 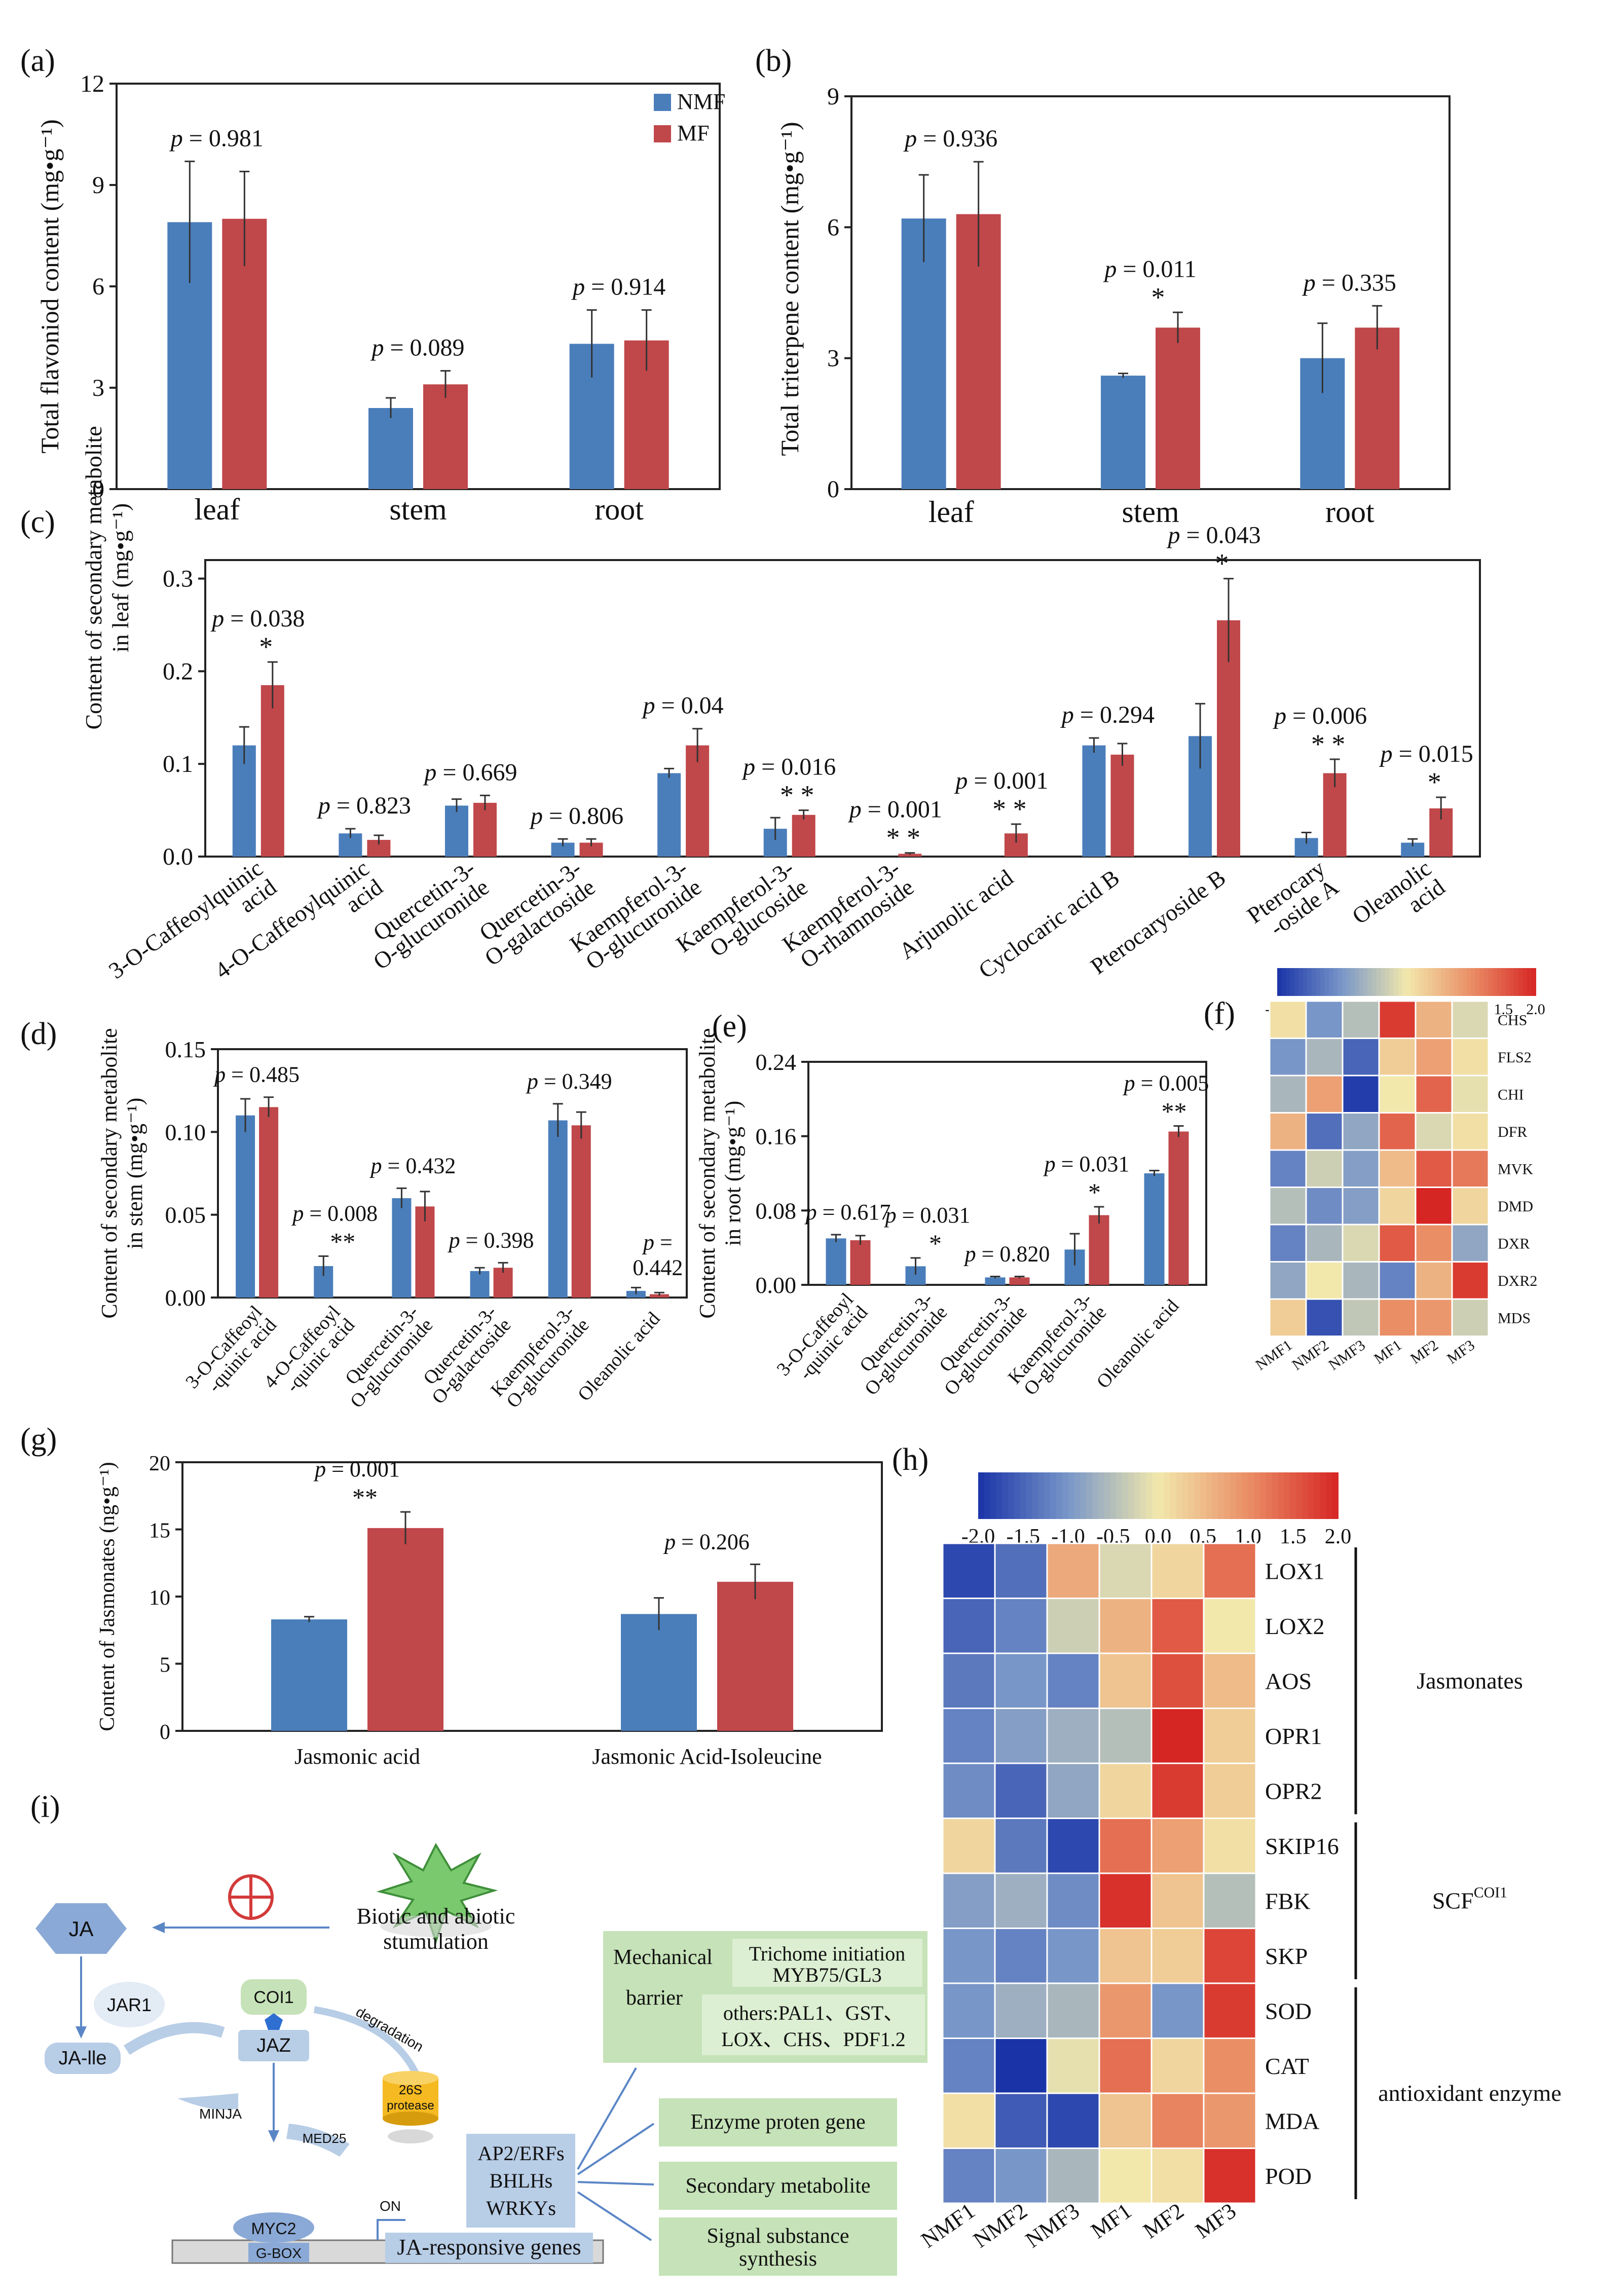 What do you see at coordinates (178, 579) in the screenshot?
I see `y-tick-label: 0.3` at bounding box center [178, 579].